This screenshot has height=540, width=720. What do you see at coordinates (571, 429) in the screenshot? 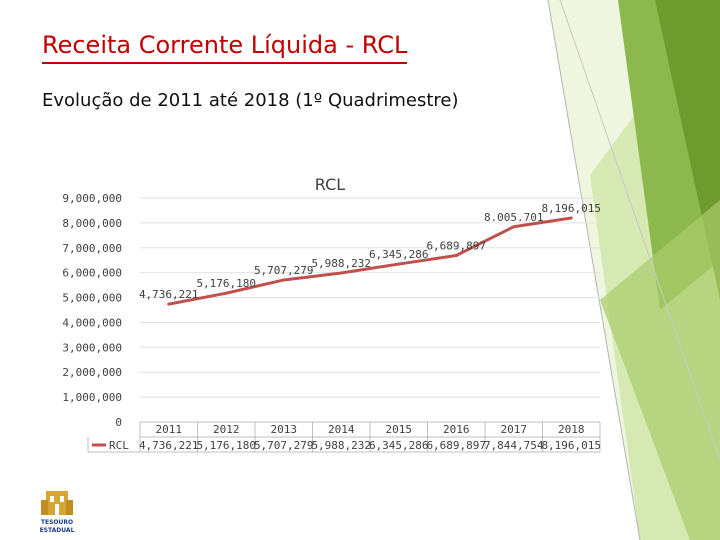
I see `x-category-label: 2018` at bounding box center [571, 429].